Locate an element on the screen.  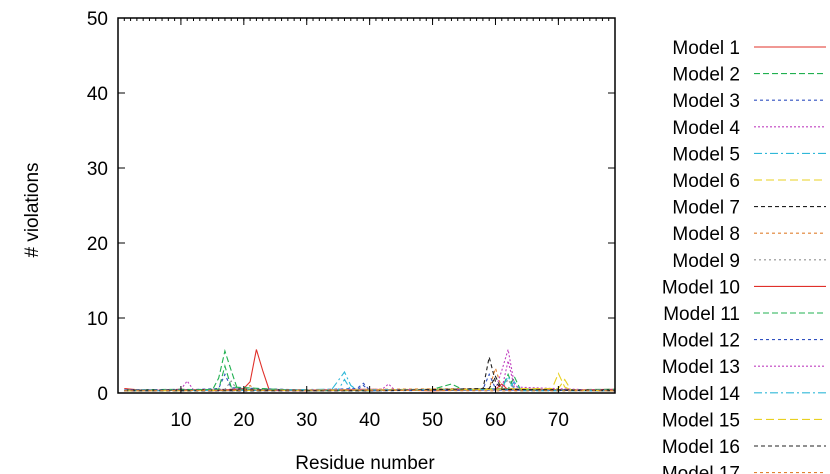
legend-label-model-15: Model 15 is located at coordinates (701, 420).